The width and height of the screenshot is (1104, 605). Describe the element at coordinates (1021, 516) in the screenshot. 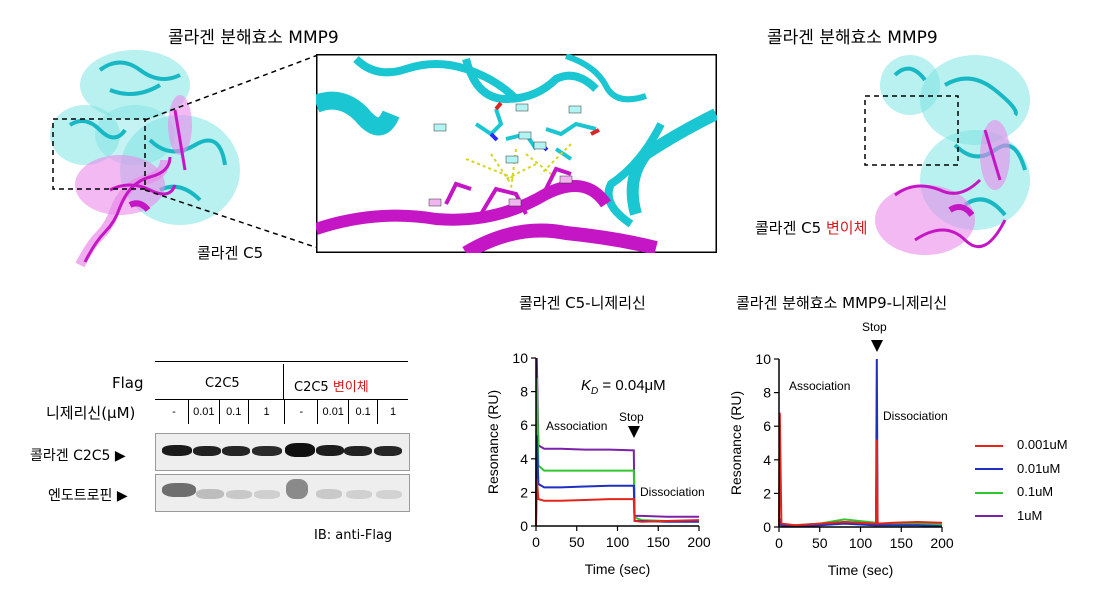

I see `legend-item: 1uM` at that location.